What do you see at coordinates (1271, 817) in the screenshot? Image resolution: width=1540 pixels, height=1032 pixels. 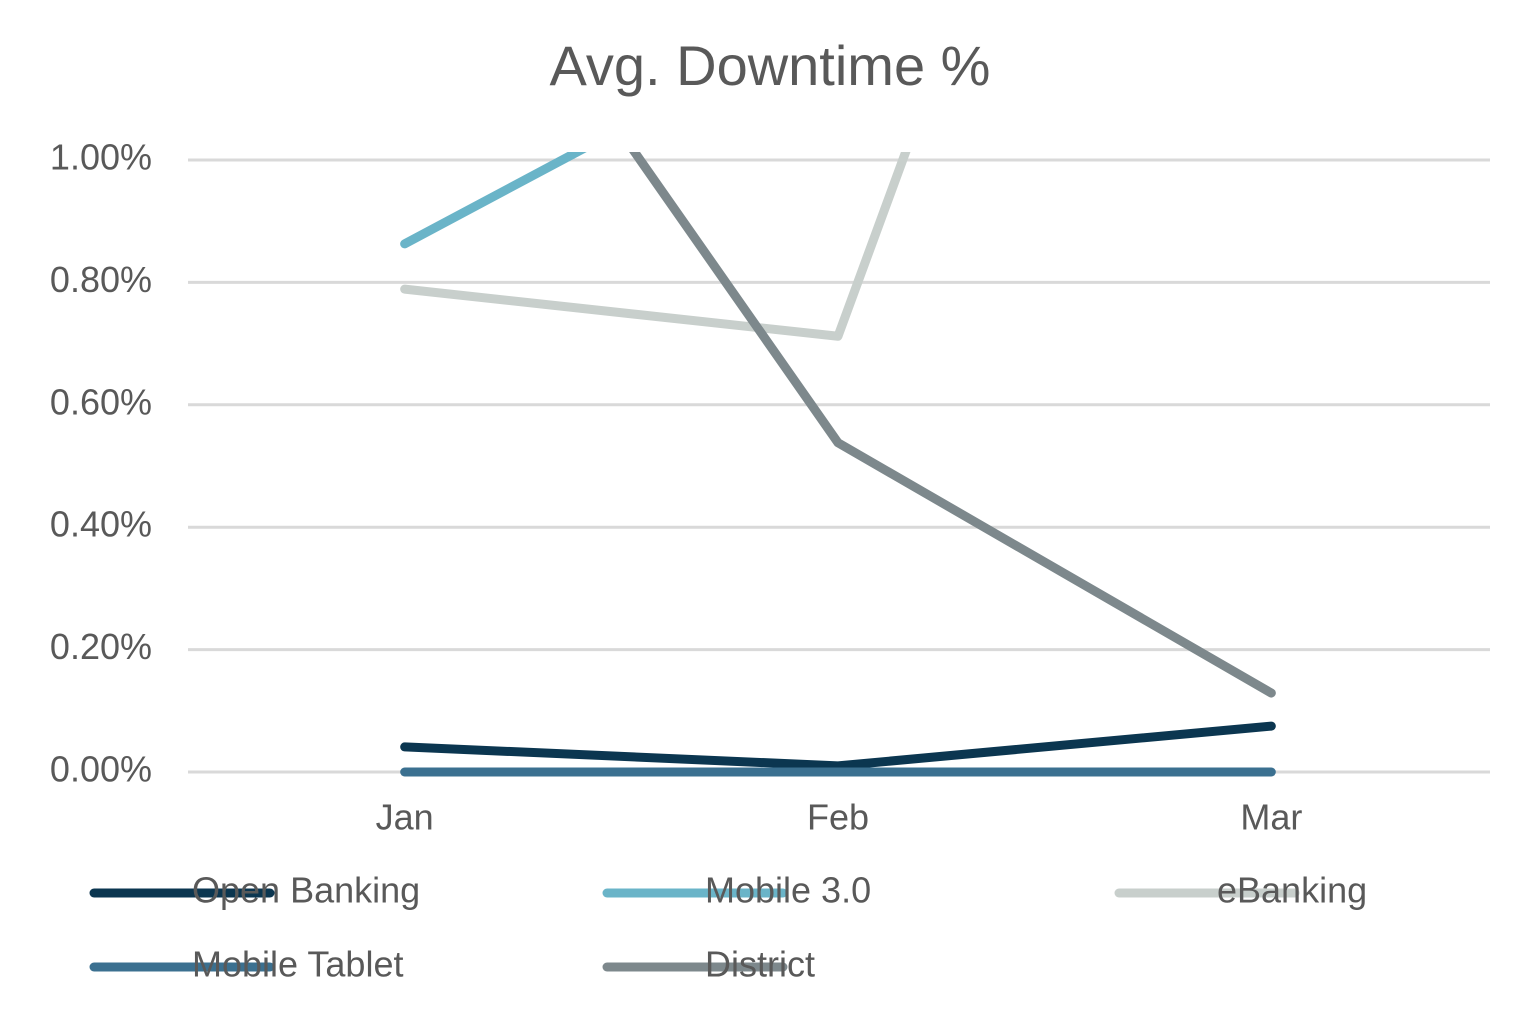 I see `x-tick-label: Mar` at bounding box center [1271, 817].